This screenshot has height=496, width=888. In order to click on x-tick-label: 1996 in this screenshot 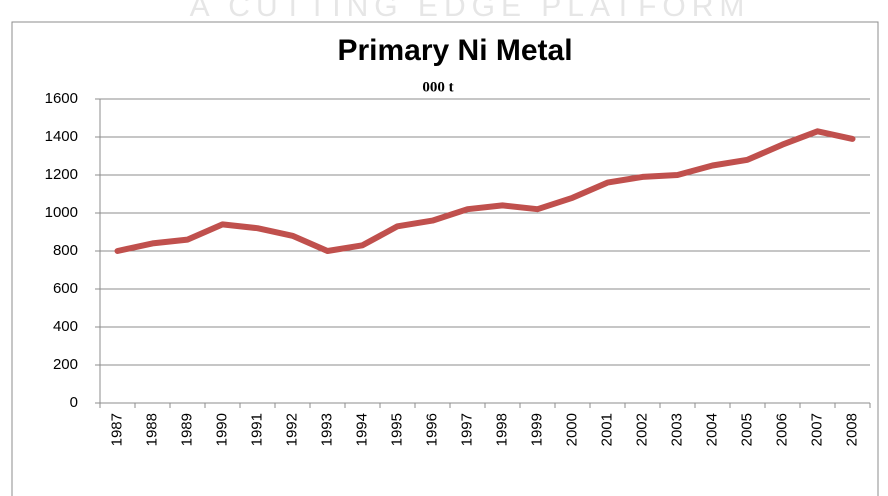, I will do `click(431, 429)`.